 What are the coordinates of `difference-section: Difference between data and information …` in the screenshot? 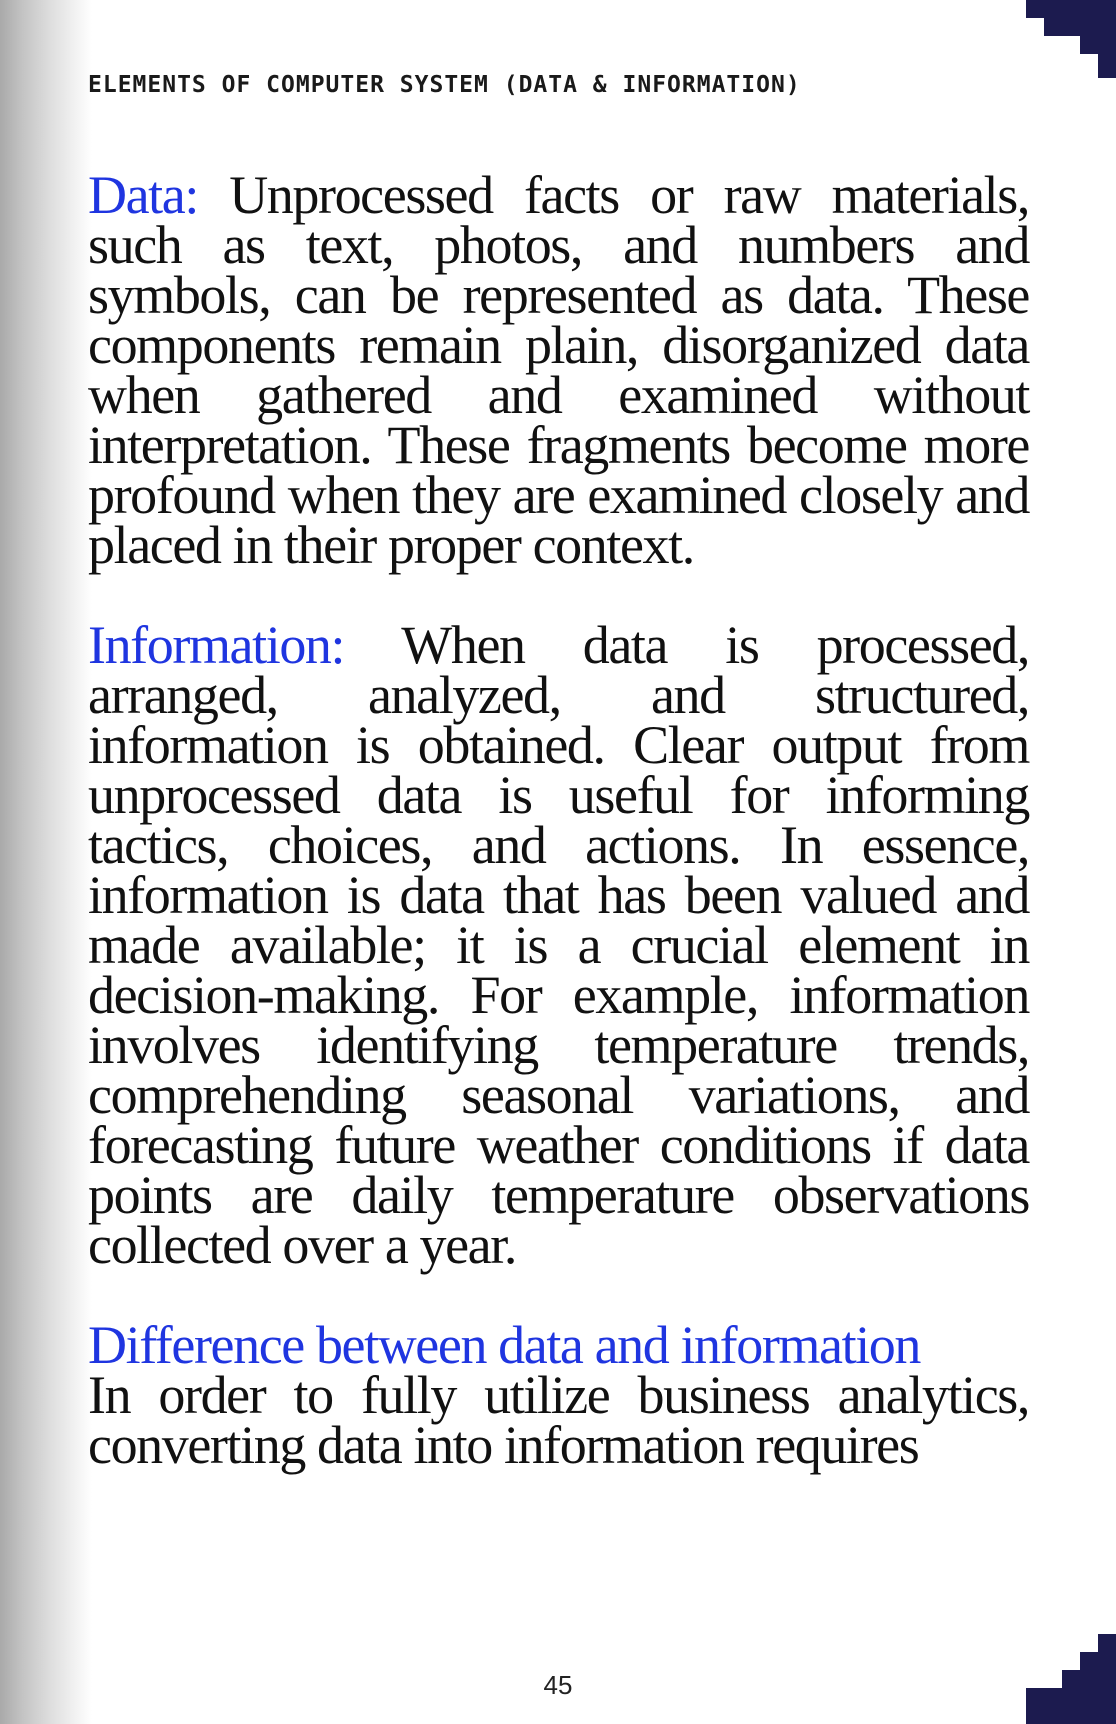 It's located at (559, 1393).